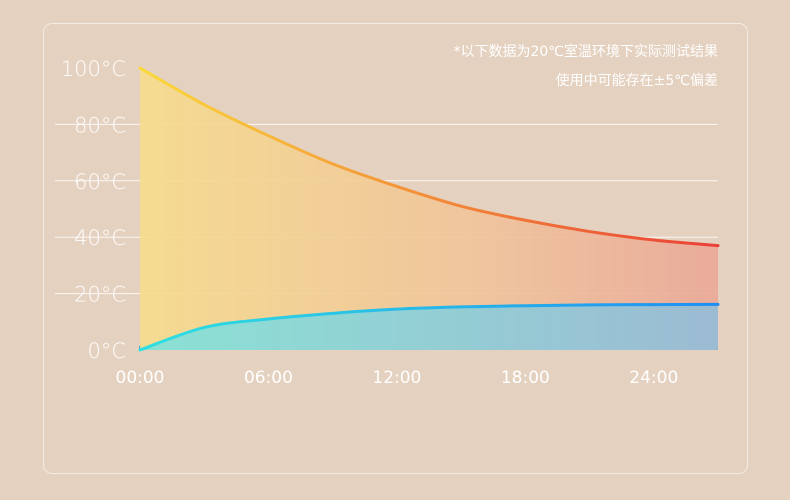 This screenshot has width=790, height=500. I want to click on y-tick-label: 60°C, so click(100, 182).